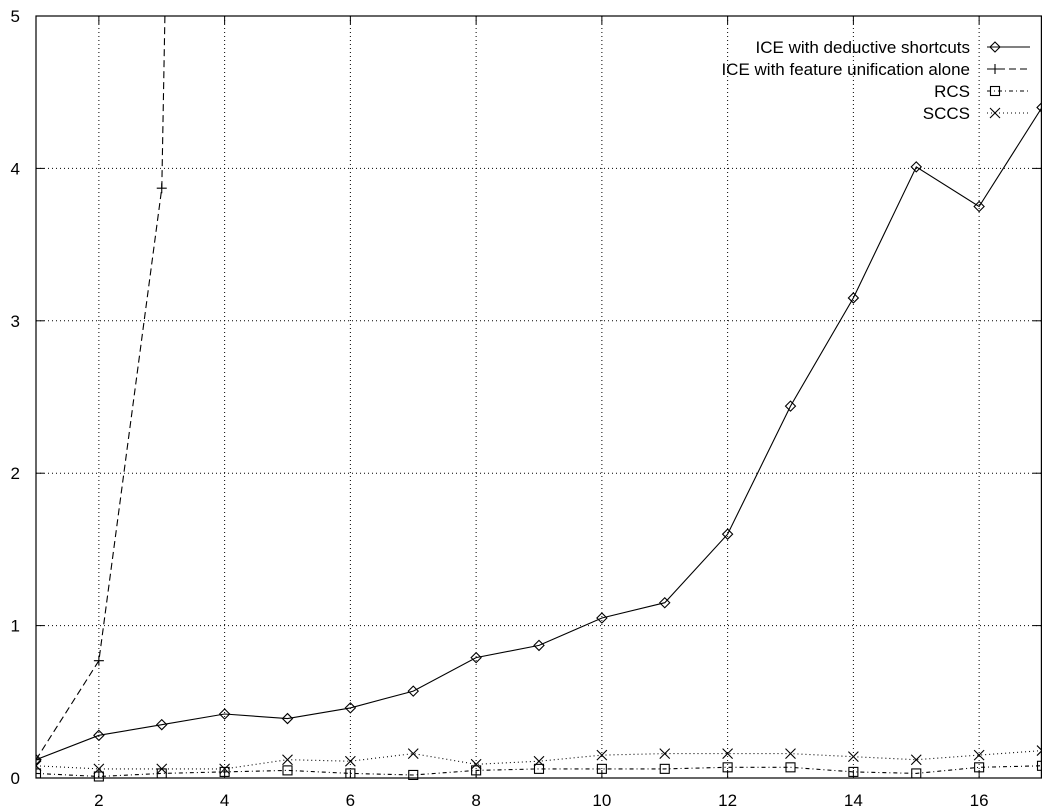 Image resolution: width=1042 pixels, height=812 pixels. What do you see at coordinates (15, 321) in the screenshot?
I see `y-tick-label: 3` at bounding box center [15, 321].